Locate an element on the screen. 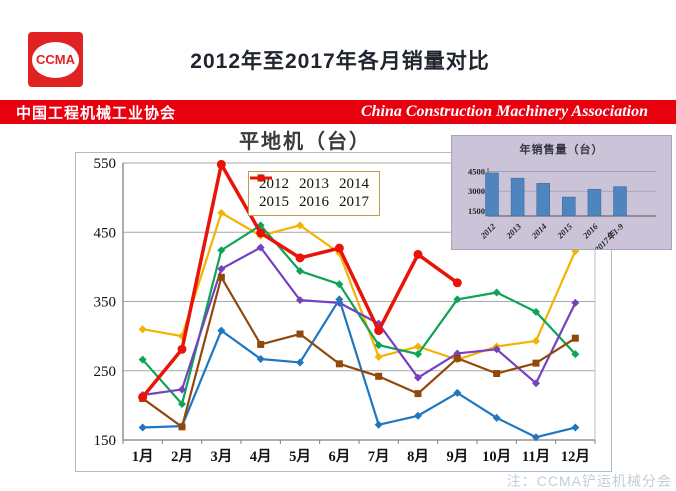 The image size is (676, 491). x-tick-label: 8月 is located at coordinates (418, 456).